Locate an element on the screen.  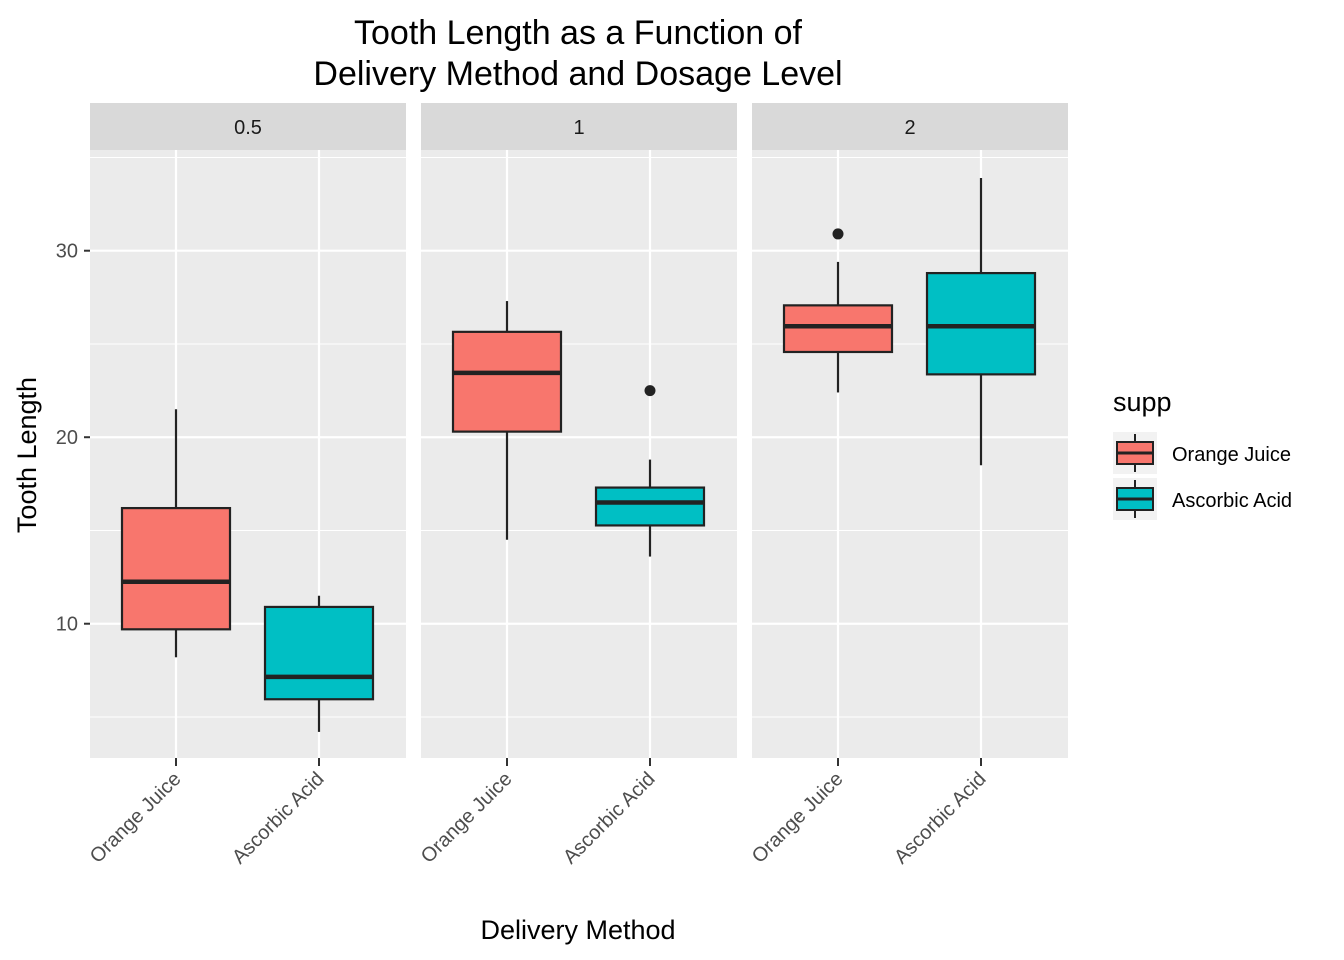
legend: supp Orange Juice Ascorbic Acid is located at coordinates (1202, 453).